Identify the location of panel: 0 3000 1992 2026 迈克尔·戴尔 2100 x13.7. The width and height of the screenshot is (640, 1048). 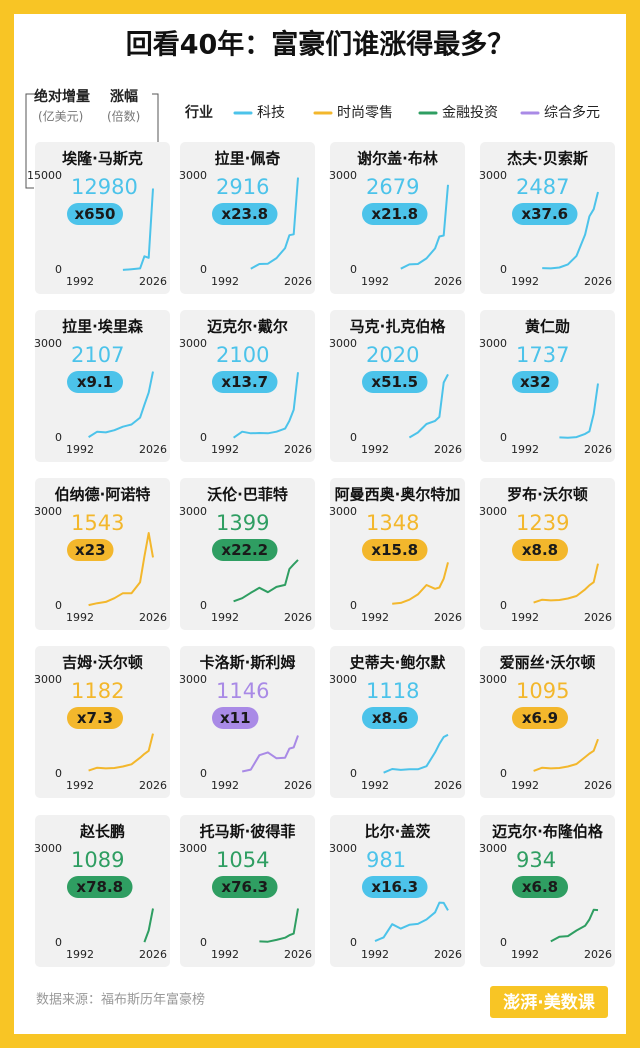
(247, 386).